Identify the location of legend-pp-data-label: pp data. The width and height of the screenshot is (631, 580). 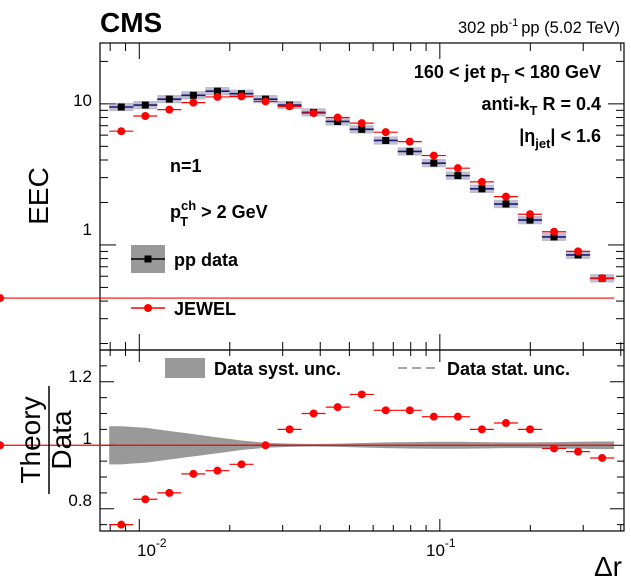
(206, 260).